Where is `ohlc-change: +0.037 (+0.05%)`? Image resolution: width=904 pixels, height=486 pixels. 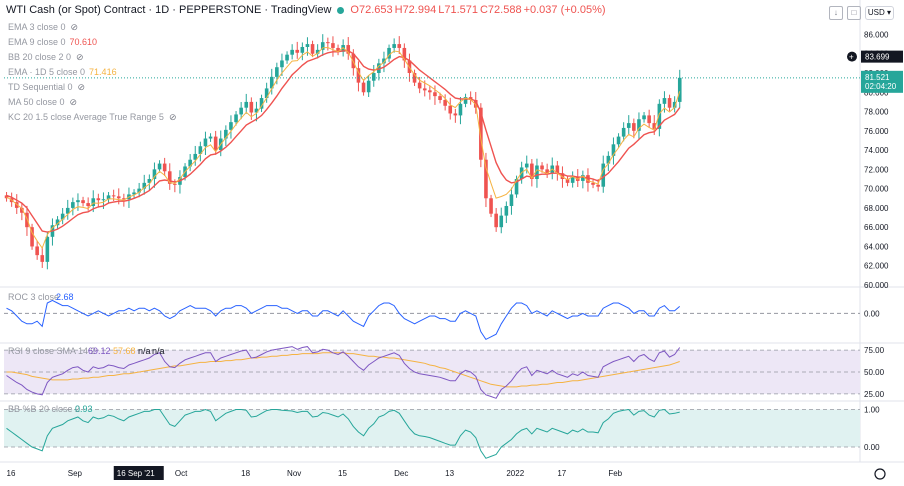 ohlc-change: +0.037 (+0.05%) is located at coordinates (564, 10).